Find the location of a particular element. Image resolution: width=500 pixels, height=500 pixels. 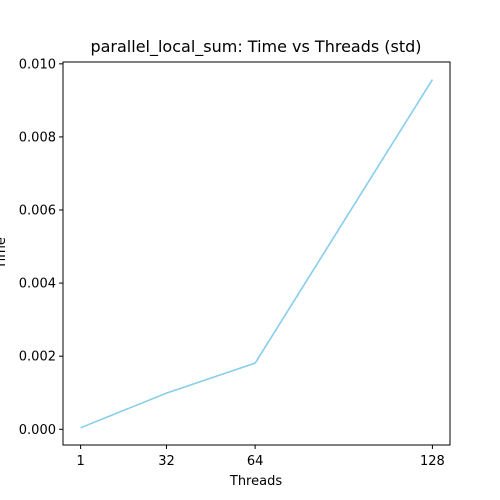

y-tick-label: 0.004 is located at coordinates (37, 284).